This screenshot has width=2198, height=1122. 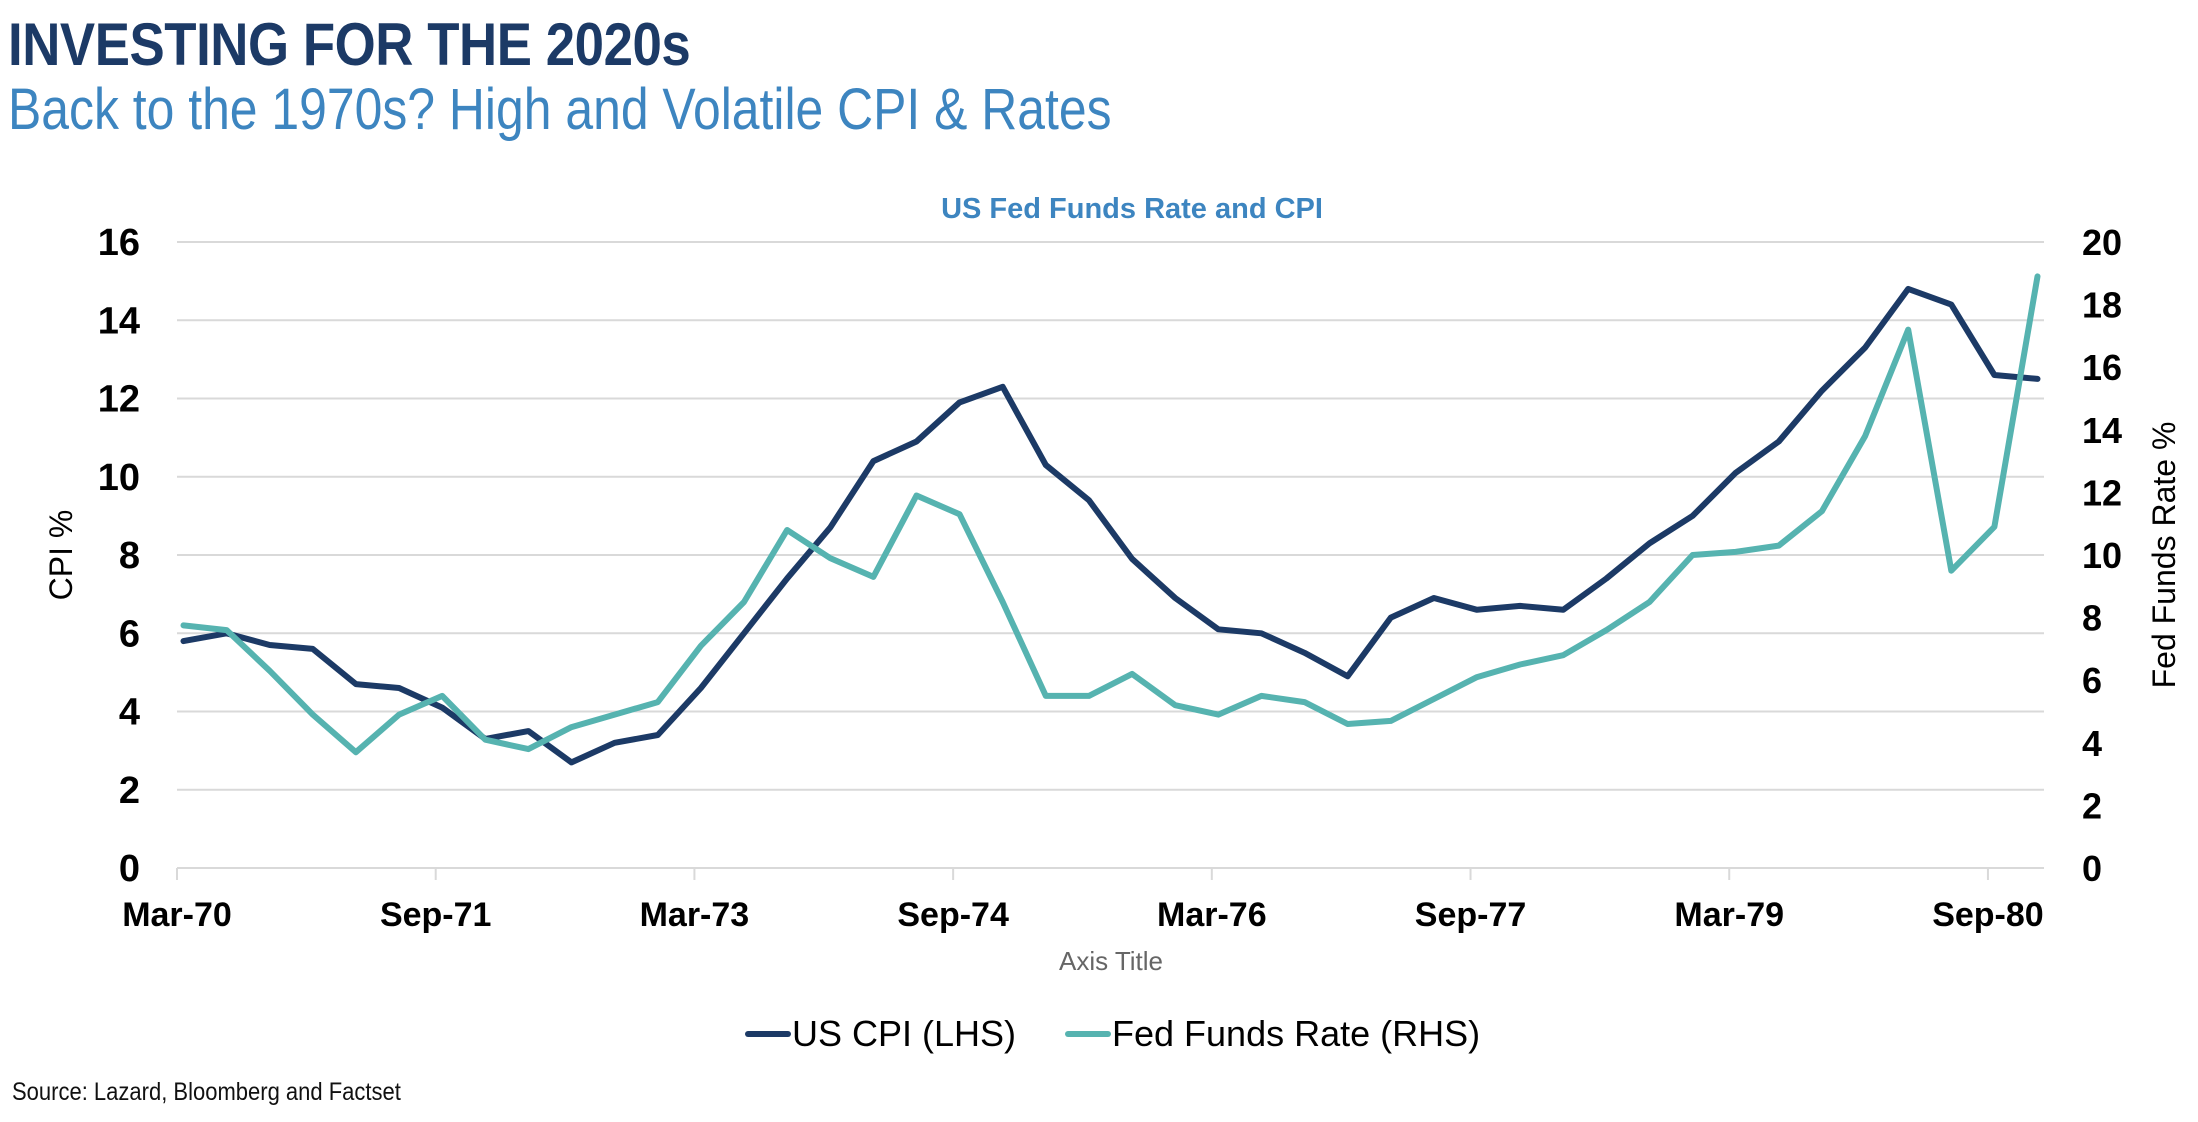 What do you see at coordinates (2102, 492) in the screenshot?
I see `y-right-tick-label: 12` at bounding box center [2102, 492].